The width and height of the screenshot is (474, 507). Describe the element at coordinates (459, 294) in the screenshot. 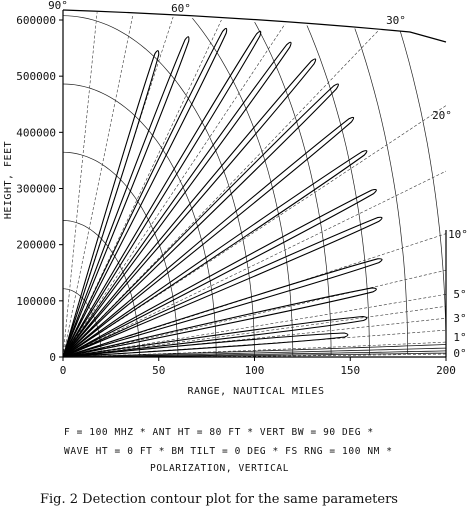

I see `angle-label-5: 5°` at that location.